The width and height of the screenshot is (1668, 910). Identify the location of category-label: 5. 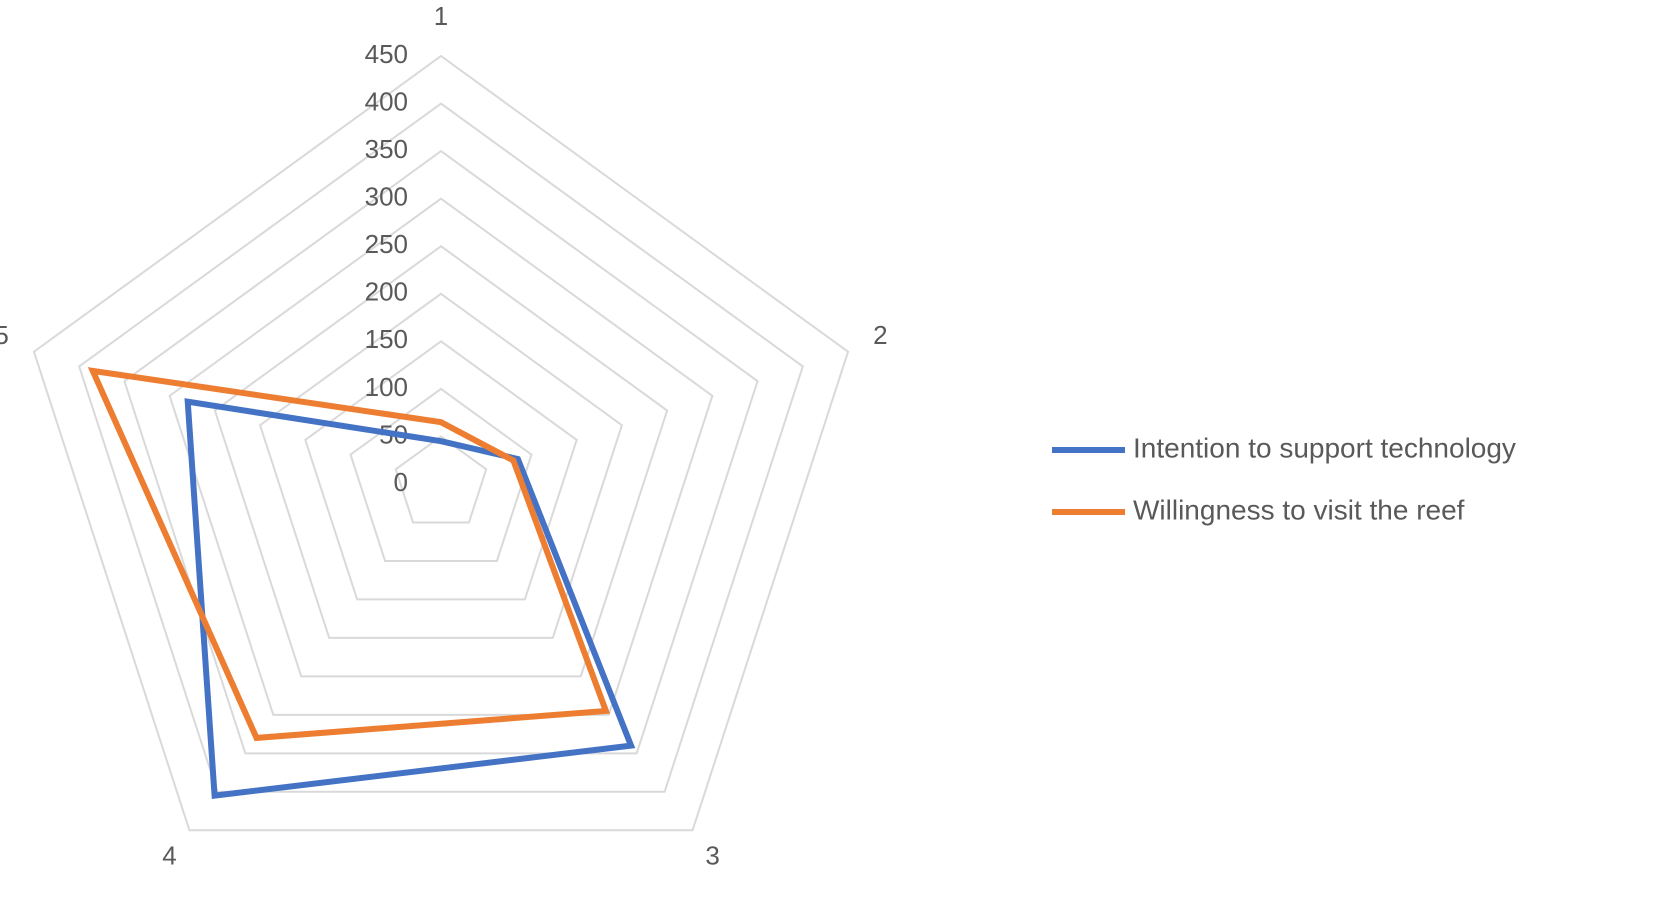
(4, 335).